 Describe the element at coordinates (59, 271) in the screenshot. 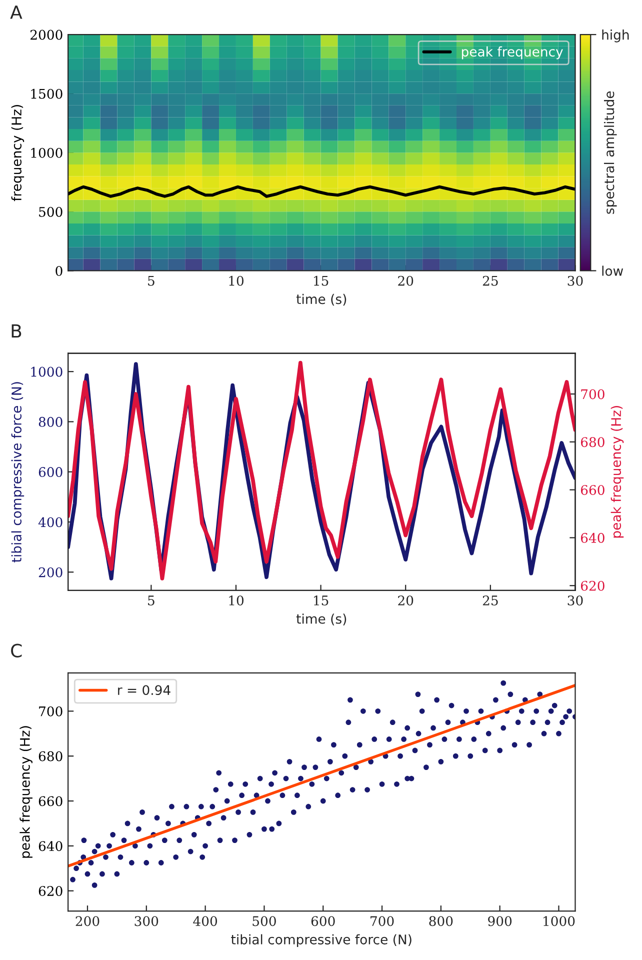

I see `y-tick-label: 0` at that location.